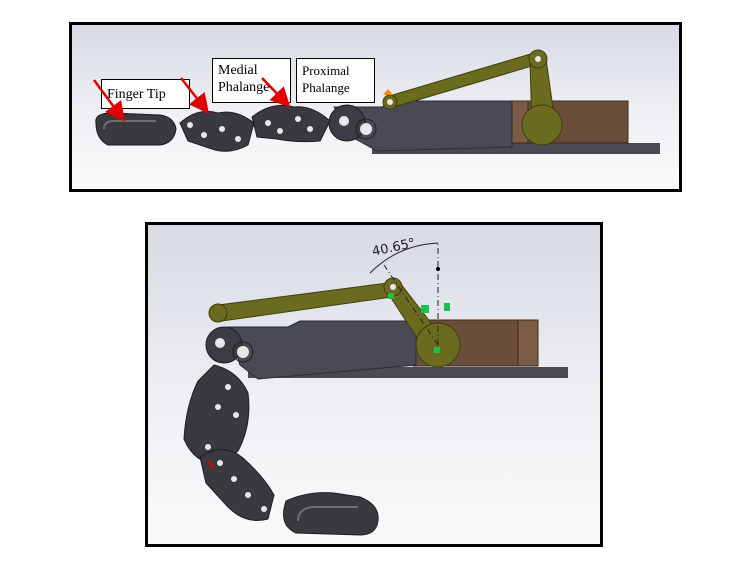 The height and width of the screenshot is (584, 754). Describe the element at coordinates (195, 95) in the screenshot. I see `medial-arrow` at that location.